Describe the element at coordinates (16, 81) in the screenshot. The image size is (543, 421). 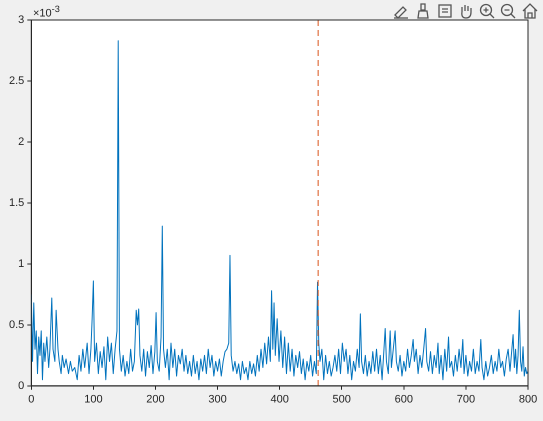
I see `y-tick-label: 2.5` at that location.